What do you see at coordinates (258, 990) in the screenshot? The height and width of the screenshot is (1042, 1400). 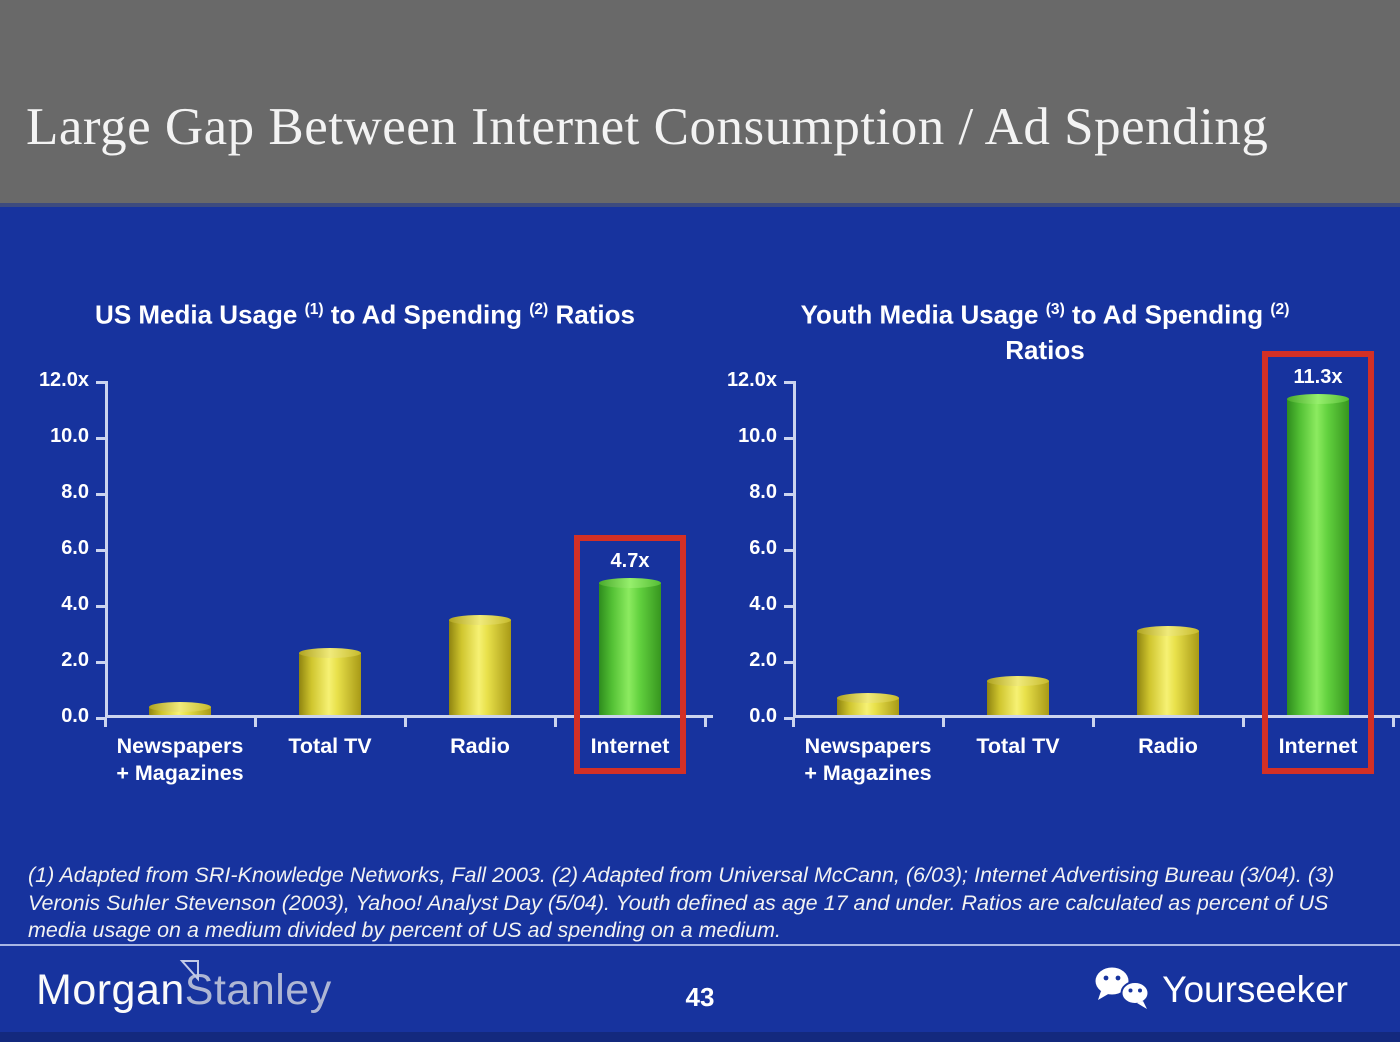 I see `brand-secondary: Stanley` at bounding box center [258, 990].